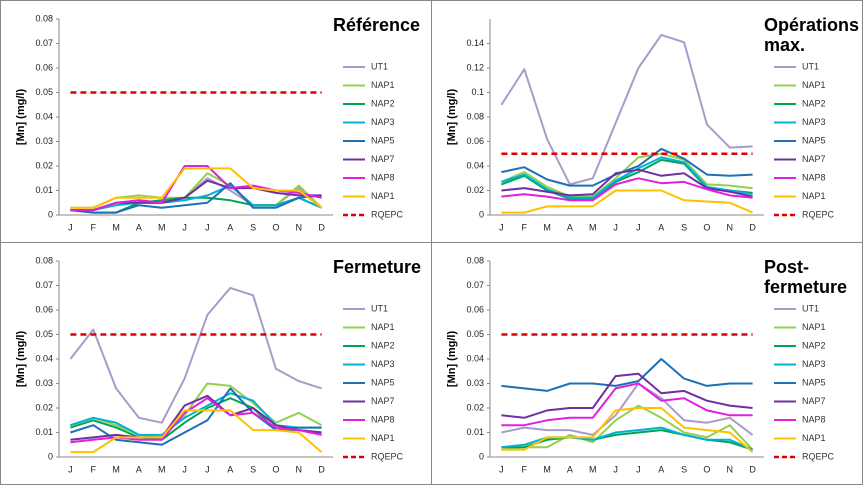 This screenshot has width=863, height=485. What do you see at coordinates (812, 35) in the screenshot?
I see `chart-title: Opérations max.` at bounding box center [812, 35].